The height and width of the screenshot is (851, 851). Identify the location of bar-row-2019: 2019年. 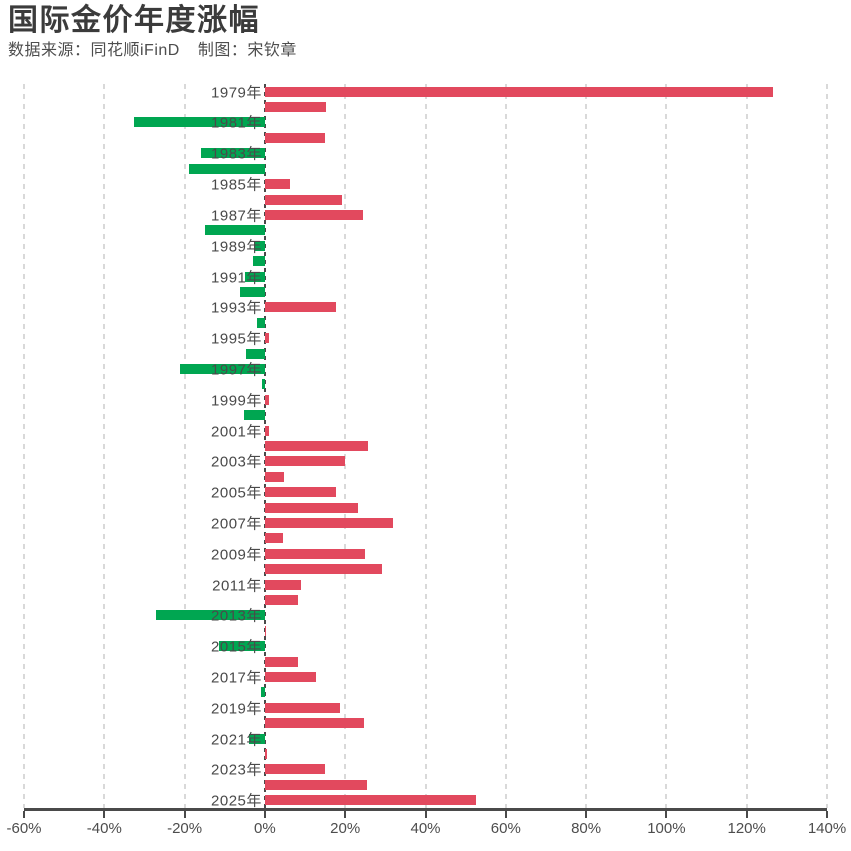
(425, 708).